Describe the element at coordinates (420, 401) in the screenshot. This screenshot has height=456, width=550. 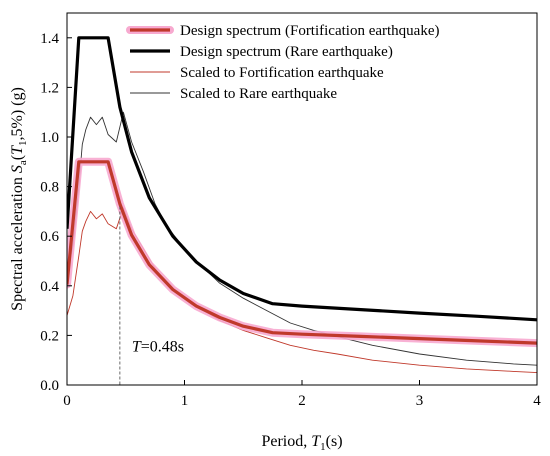
I see `x-tick-label: 3` at that location.